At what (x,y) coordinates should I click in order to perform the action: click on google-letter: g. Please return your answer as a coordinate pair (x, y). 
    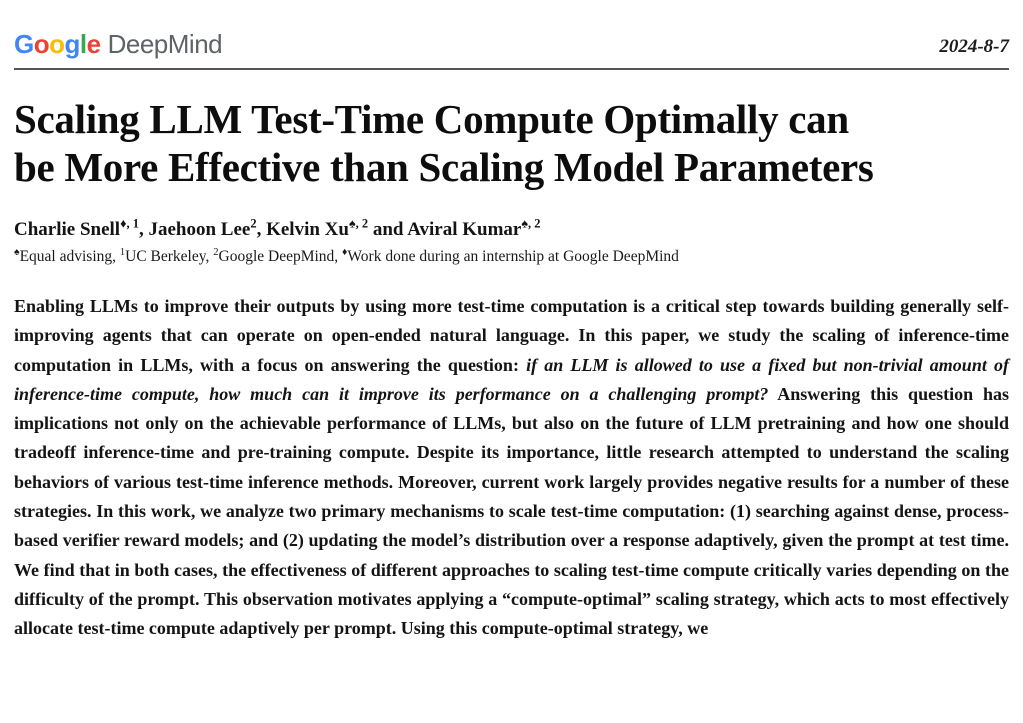
    Looking at the image, I should click on (72, 44).